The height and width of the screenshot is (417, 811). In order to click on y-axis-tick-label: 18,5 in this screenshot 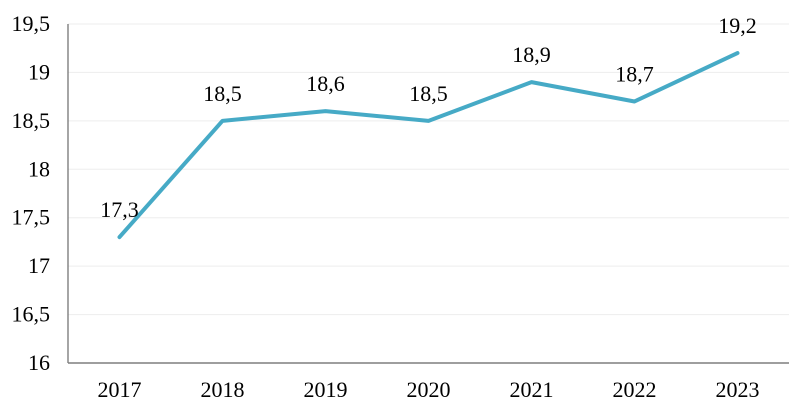, I will do `click(31, 120)`.